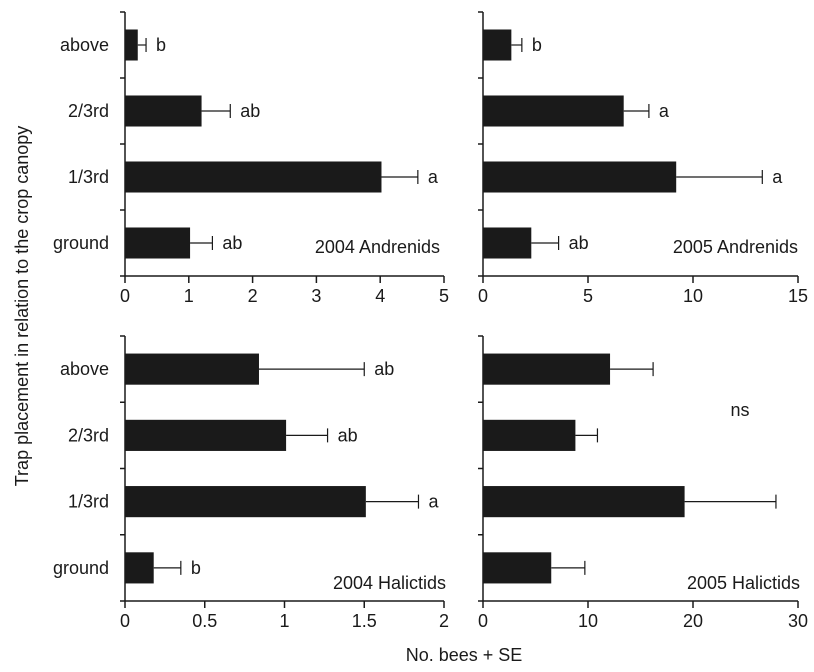 The image size is (814, 672). I want to click on panel-title: 2005 Halictids, so click(743, 583).